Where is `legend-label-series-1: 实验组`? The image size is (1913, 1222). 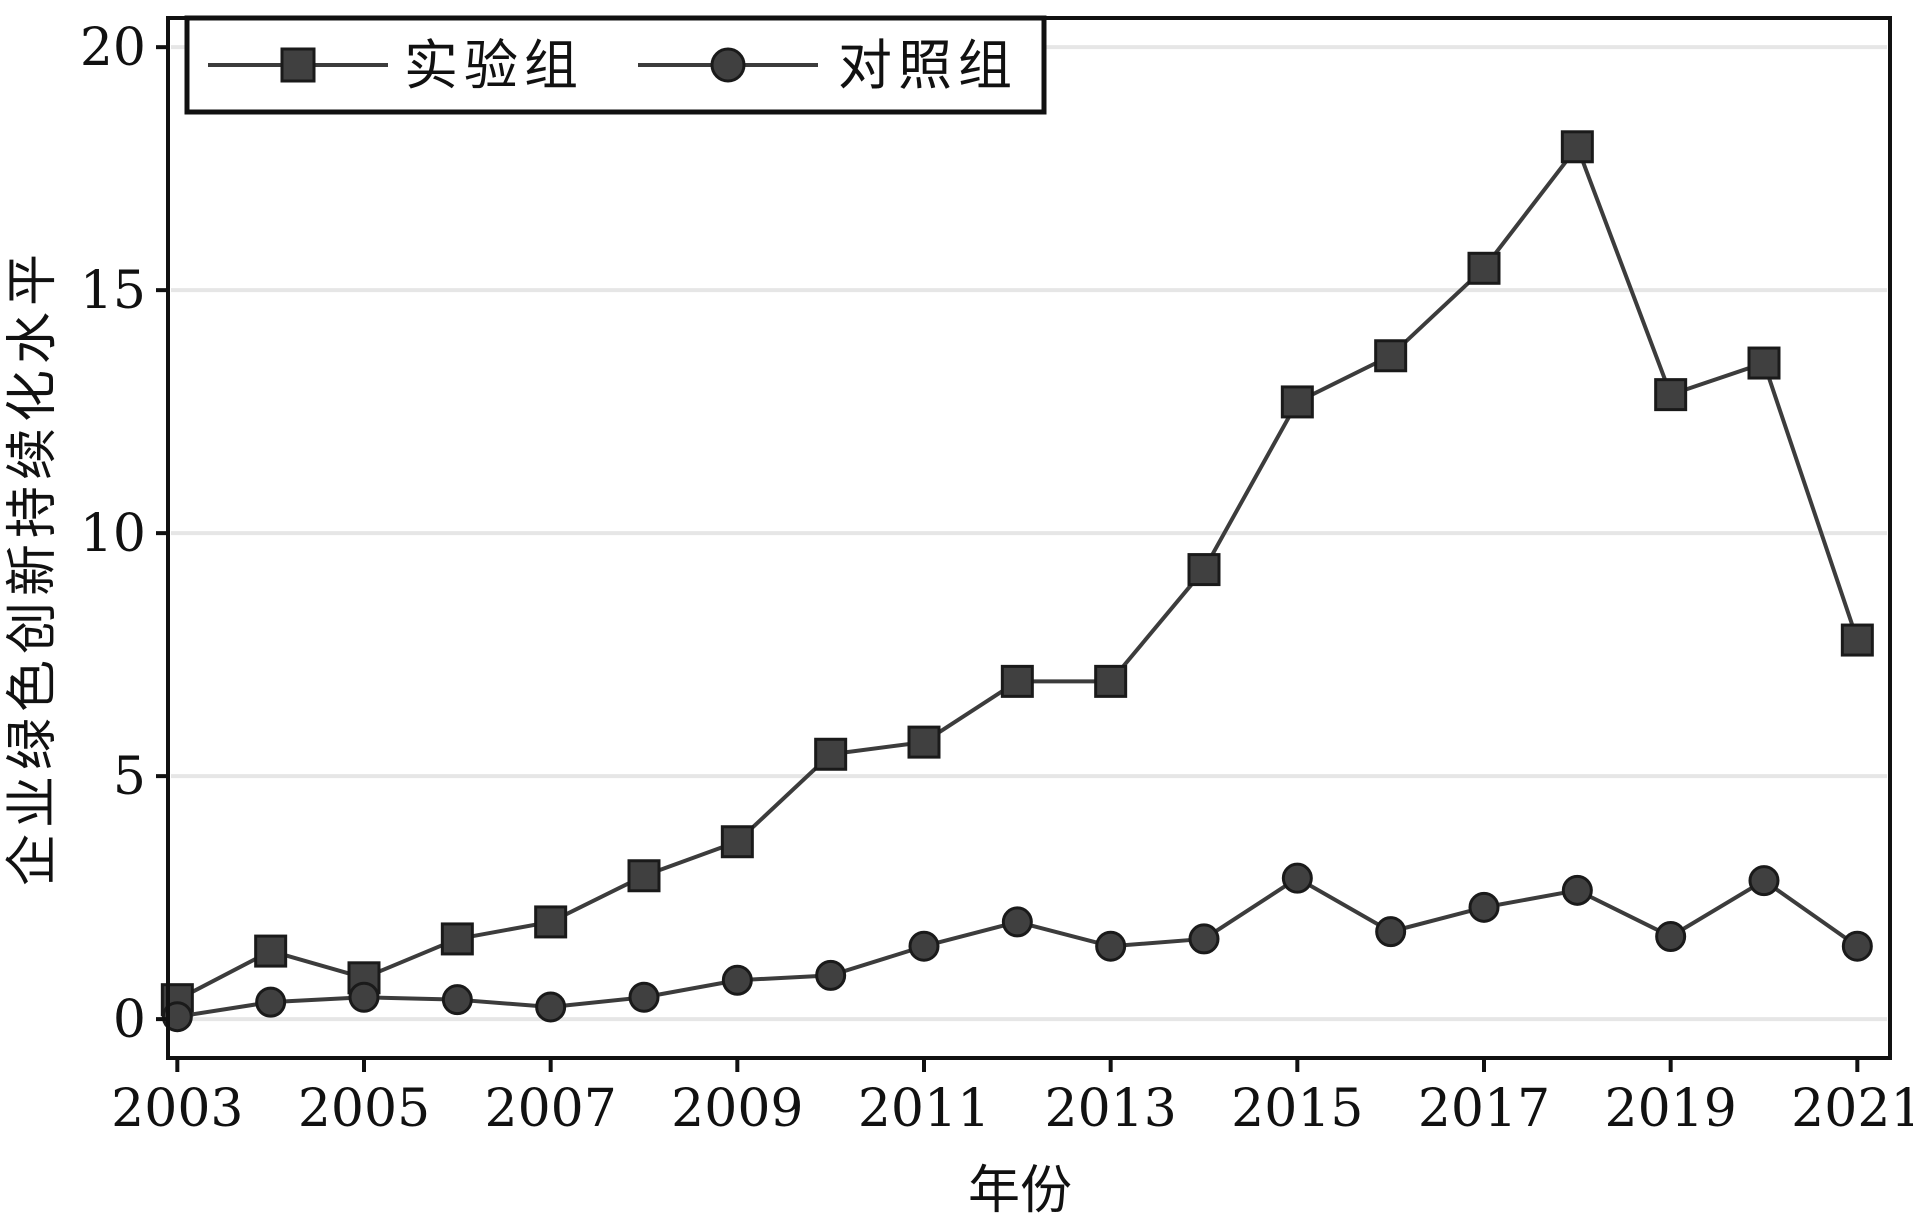 legend-label-series-1: 实验组 is located at coordinates (494, 65).